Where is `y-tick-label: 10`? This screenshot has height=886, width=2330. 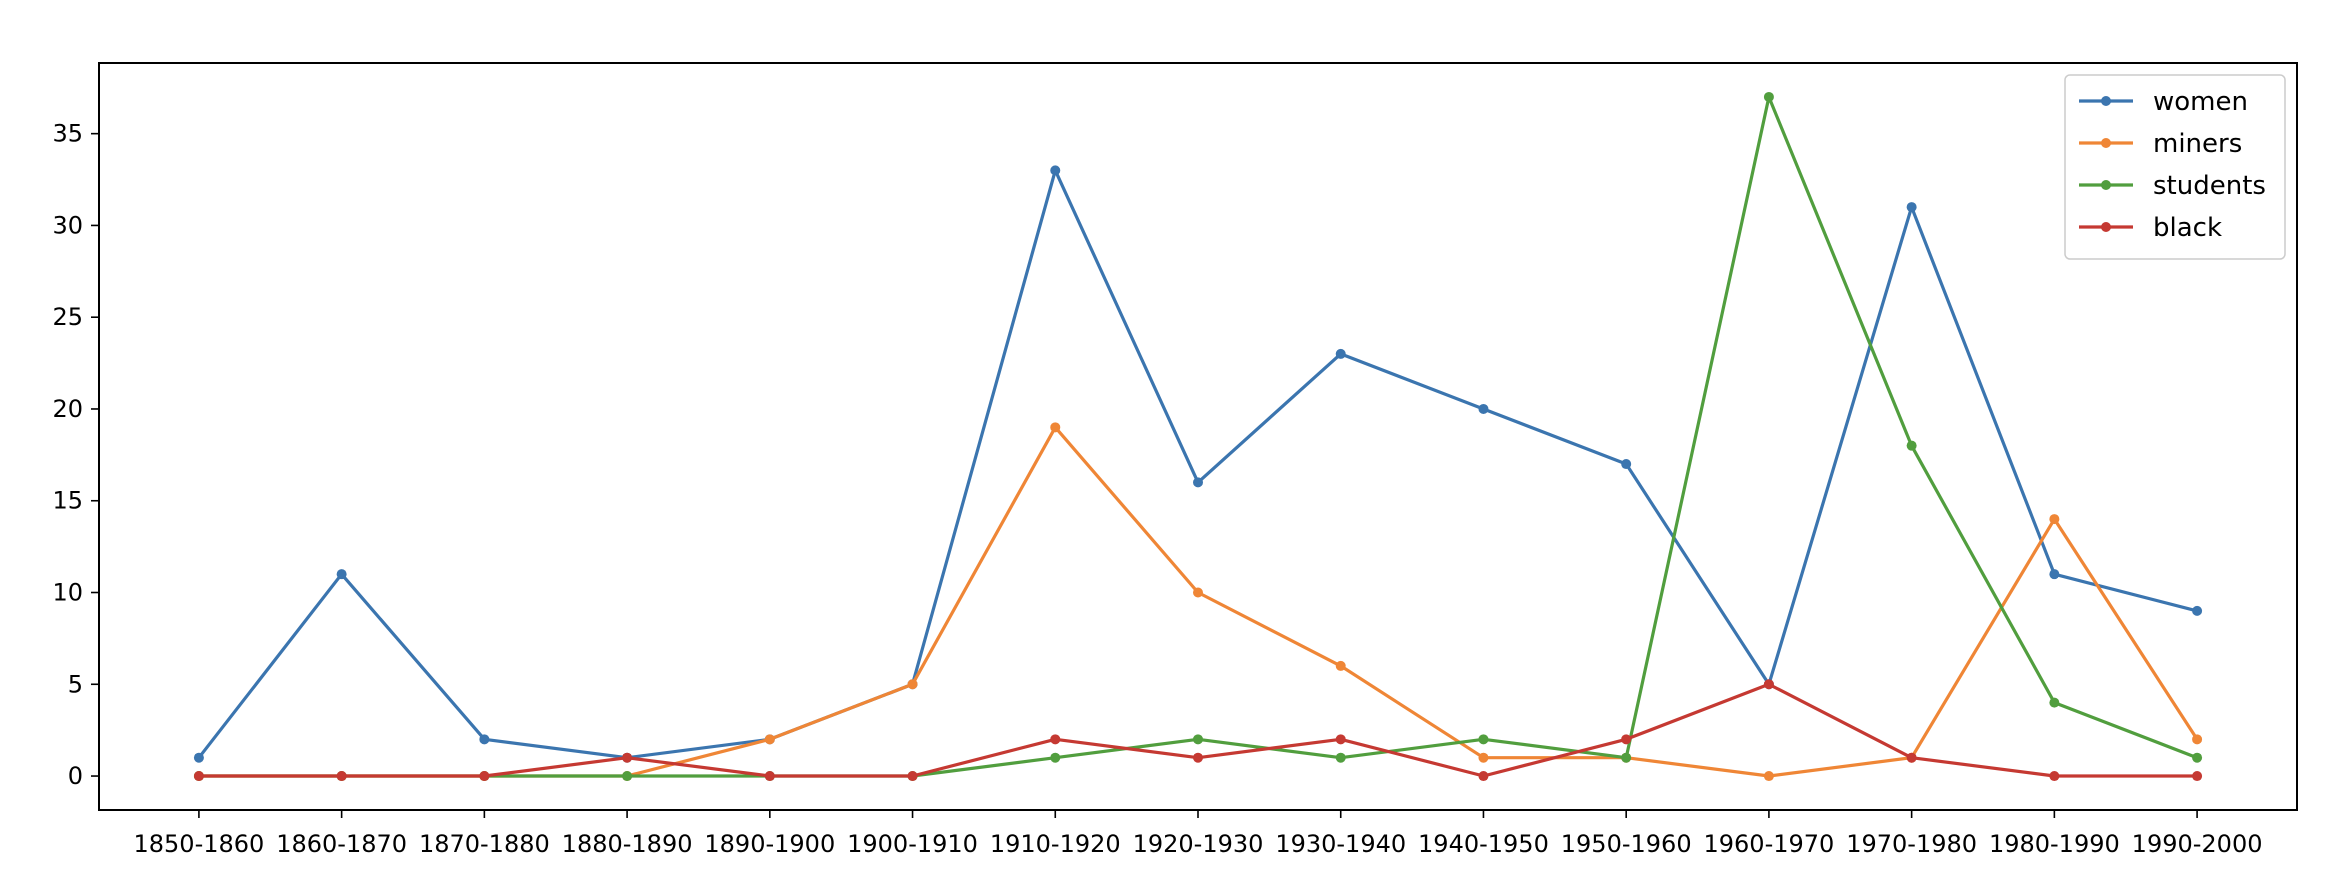
y-tick-label: 10 is located at coordinates (67, 593).